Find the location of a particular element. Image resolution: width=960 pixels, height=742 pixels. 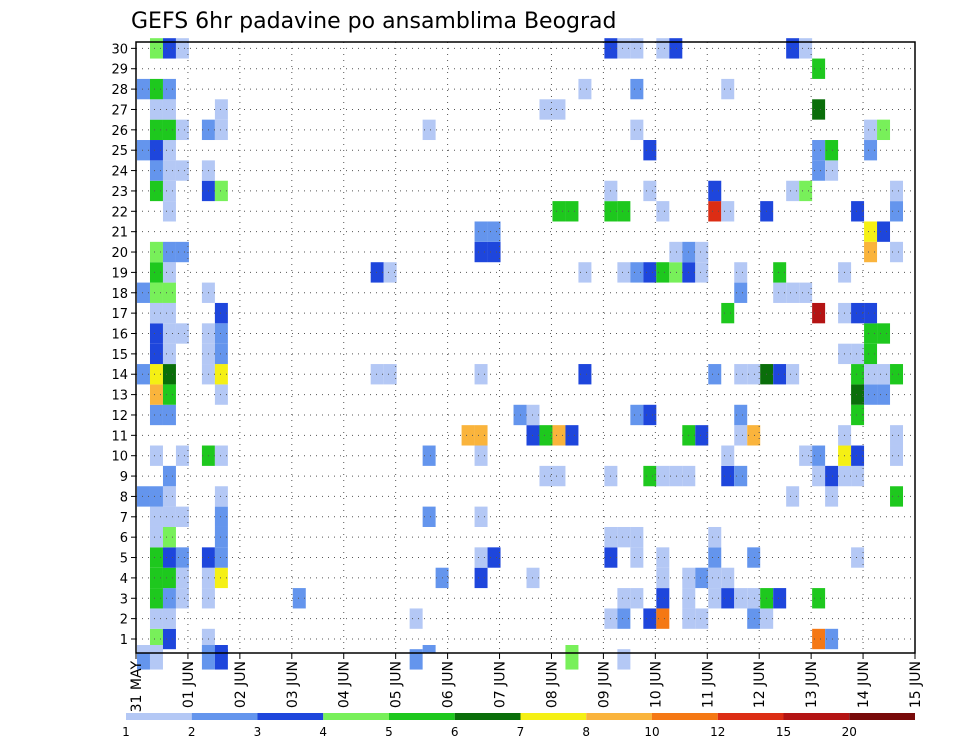

legend-label: 10 is located at coordinates (651, 732).